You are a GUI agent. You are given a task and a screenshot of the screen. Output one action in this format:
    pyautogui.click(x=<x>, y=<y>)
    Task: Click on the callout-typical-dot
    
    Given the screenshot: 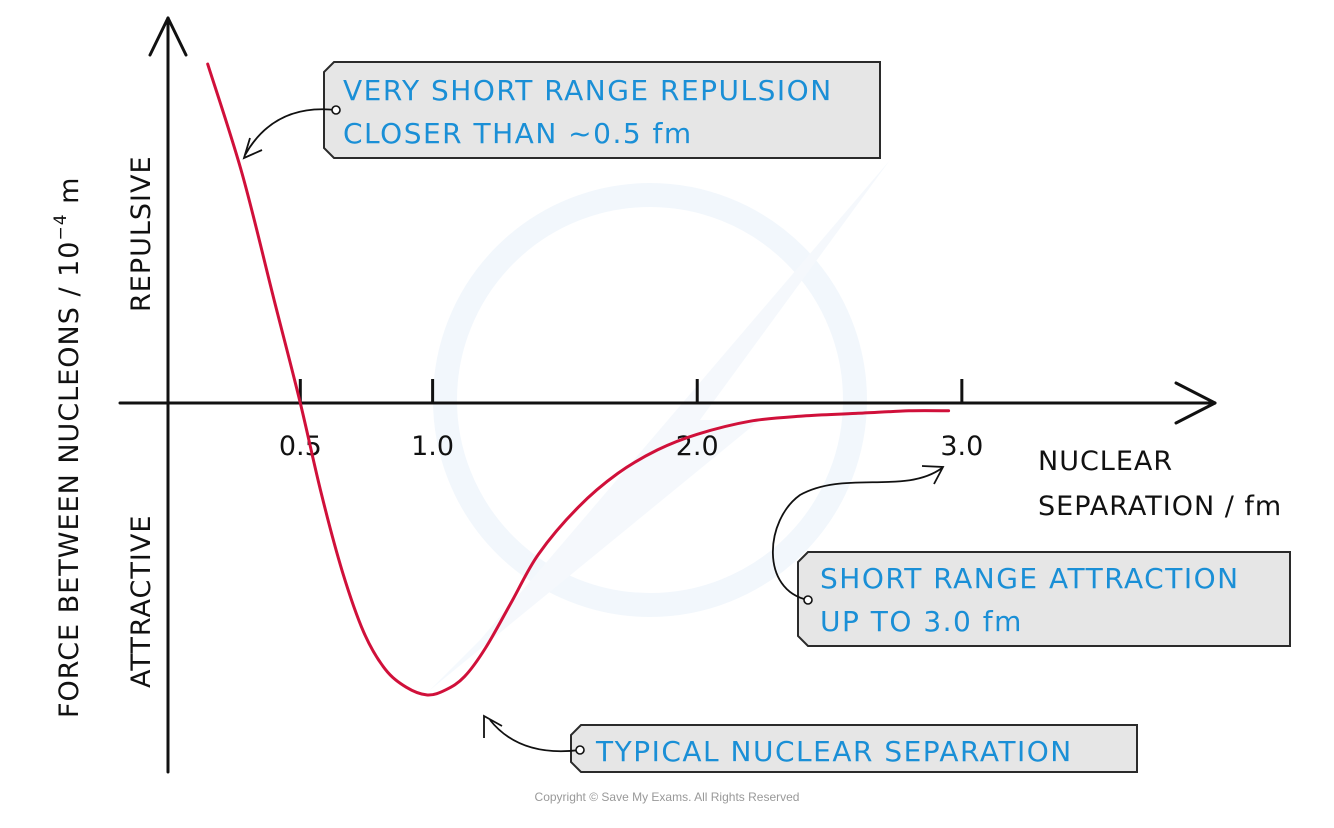 What is the action you would take?
    pyautogui.click(x=580, y=750)
    